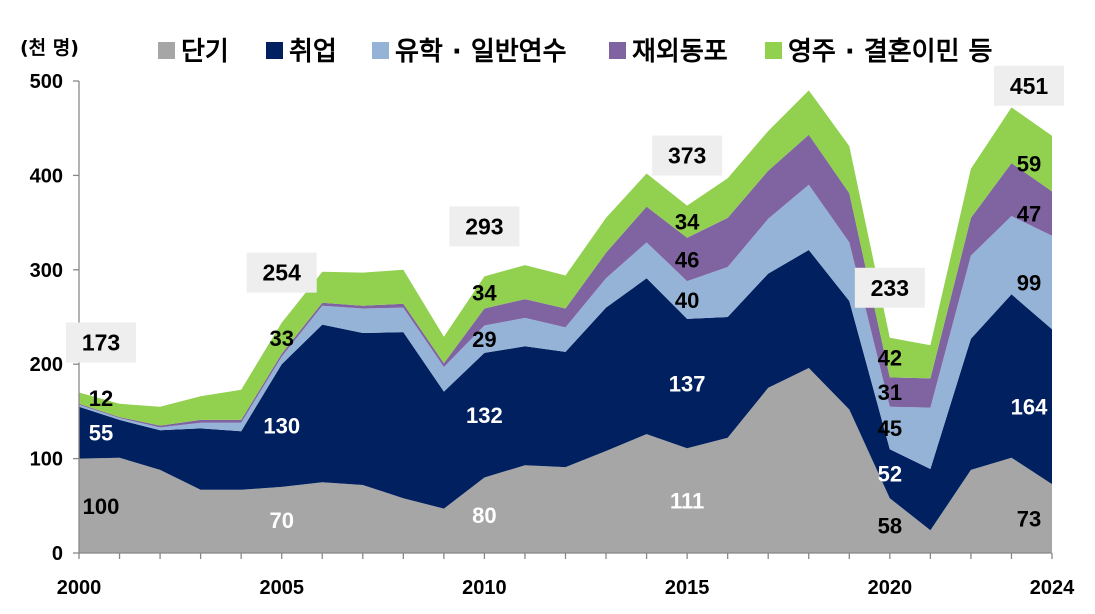 The height and width of the screenshot is (614, 1095). What do you see at coordinates (1029, 407) in the screenshot?
I see `data-label-취업-2024: 164` at bounding box center [1029, 407].